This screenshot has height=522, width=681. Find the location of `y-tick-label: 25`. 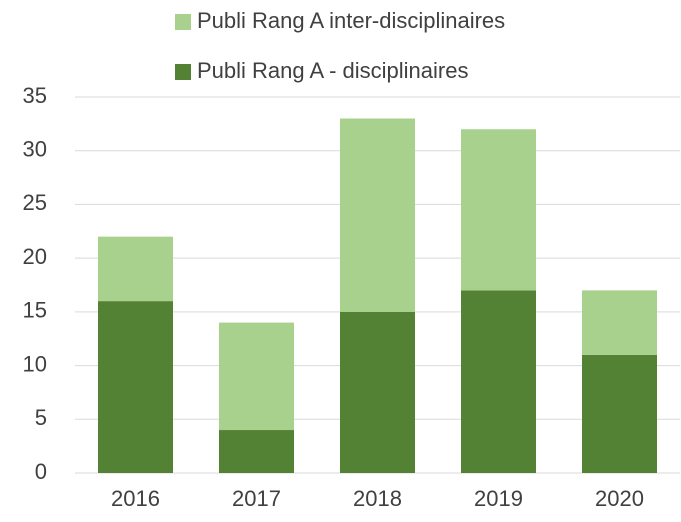

y-tick-label: 25 is located at coordinates (35, 202).